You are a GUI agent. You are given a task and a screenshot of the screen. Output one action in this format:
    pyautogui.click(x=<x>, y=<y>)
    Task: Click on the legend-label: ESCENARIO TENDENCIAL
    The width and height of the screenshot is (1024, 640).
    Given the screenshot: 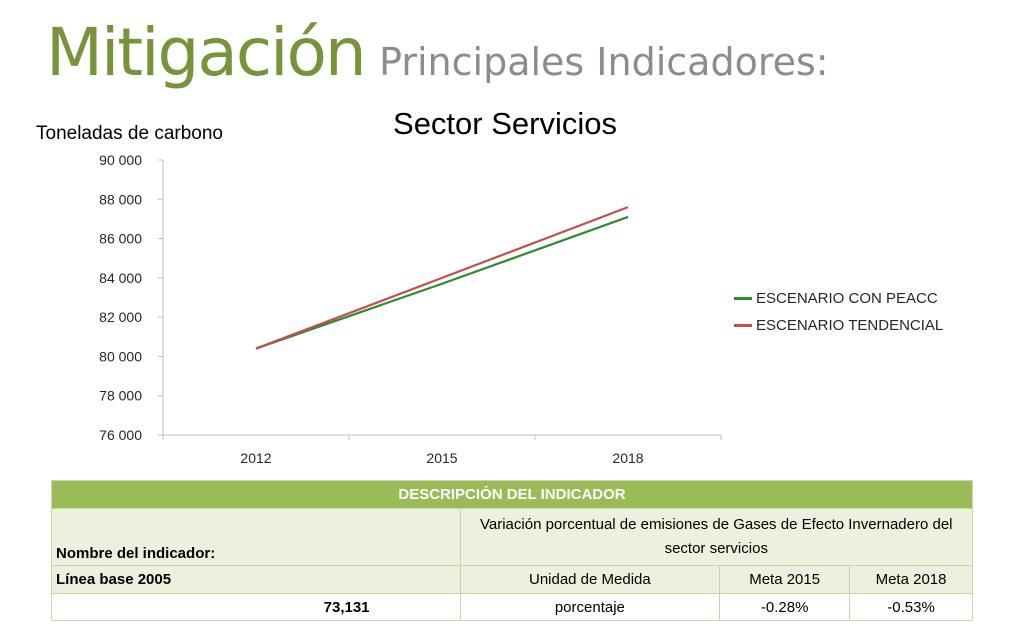 What is the action you would take?
    pyautogui.click(x=850, y=325)
    